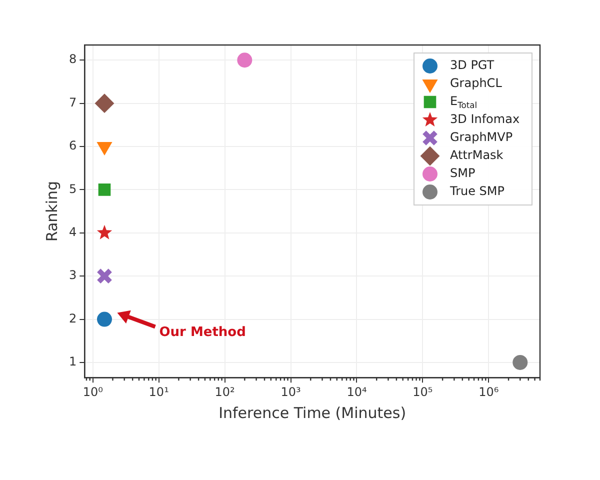  I want to click on y-tick-label: 3, so click(72, 275).